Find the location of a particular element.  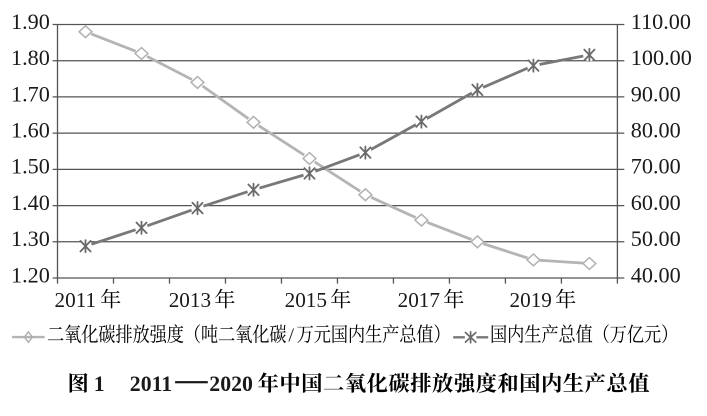

svg-text: 1.20 is located at coordinates (30, 274).